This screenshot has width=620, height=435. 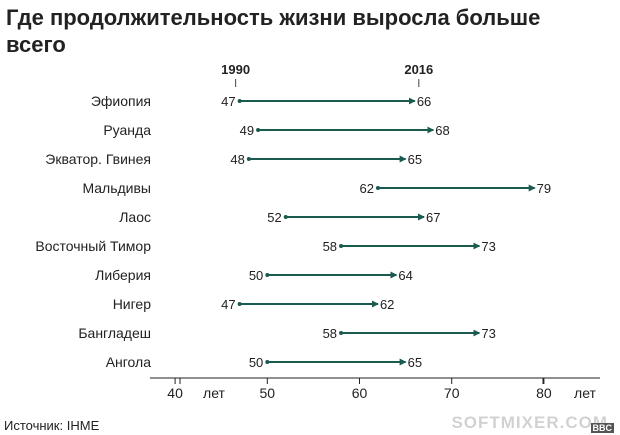 I want to click on category-label: Либерия, so click(x=123, y=275).